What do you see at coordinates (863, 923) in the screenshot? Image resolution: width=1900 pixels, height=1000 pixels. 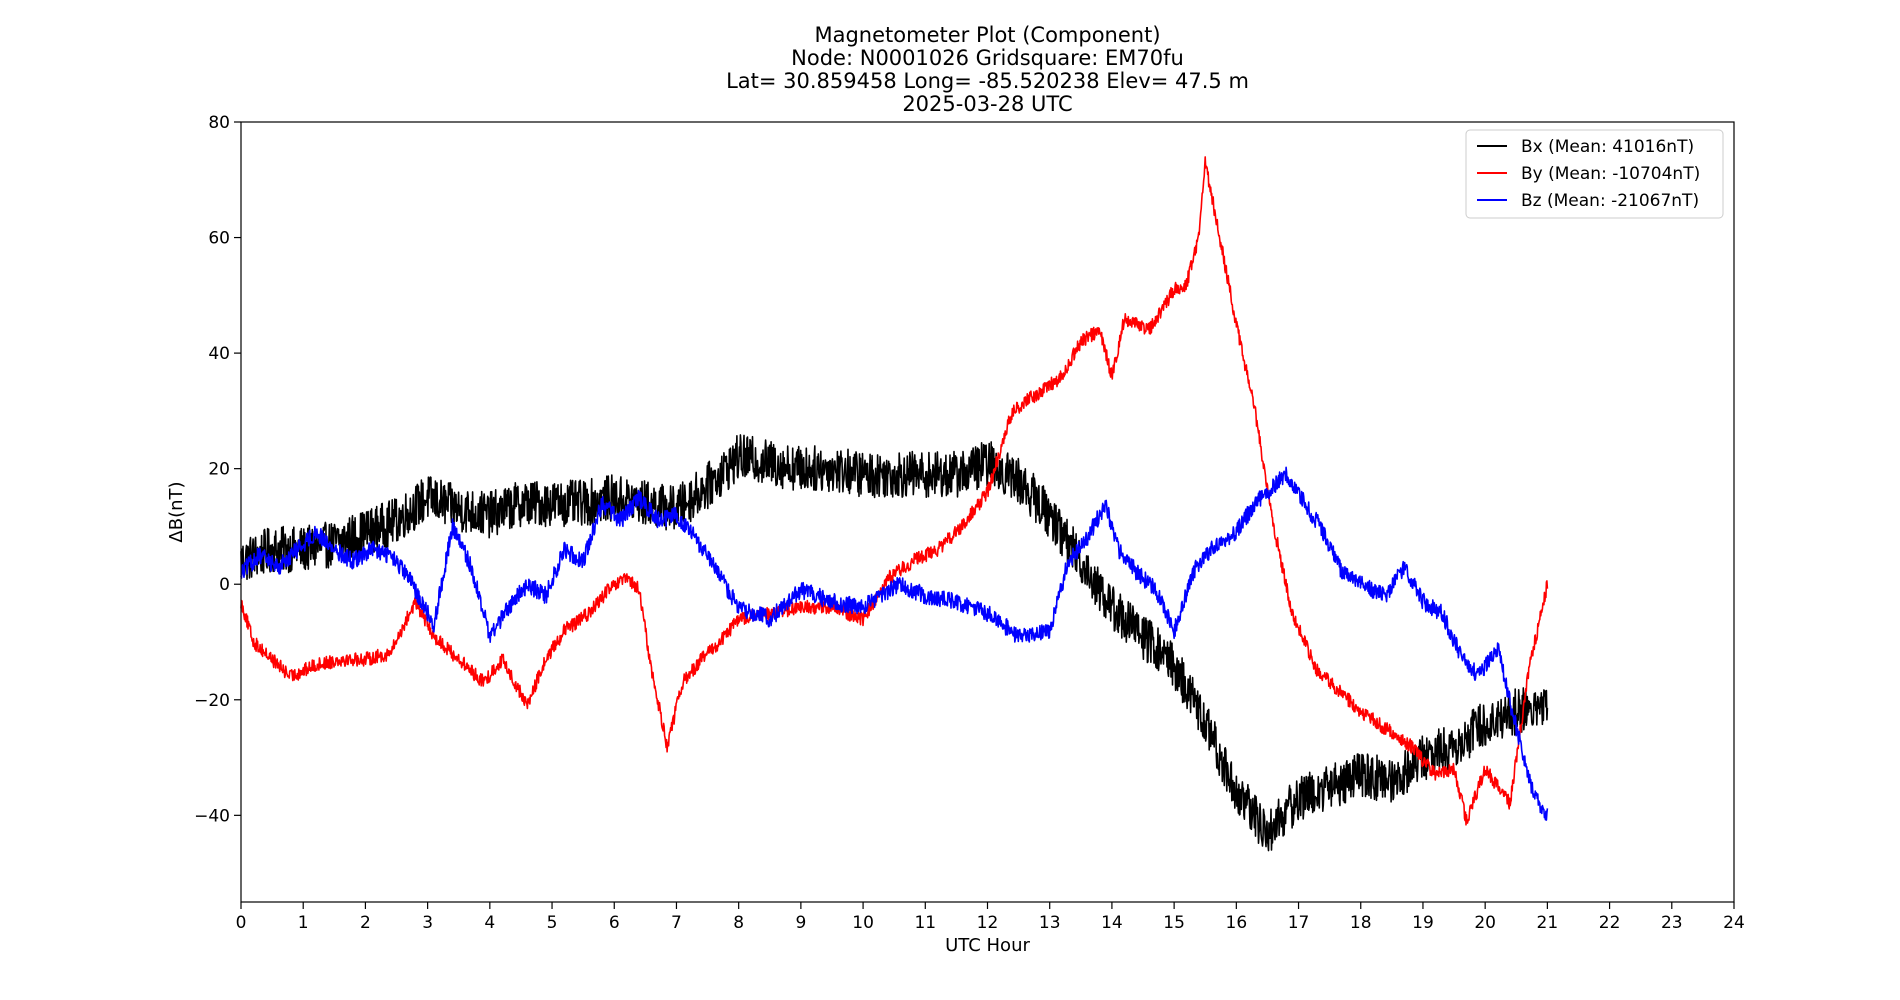 I see `x-tick-label: 10` at bounding box center [863, 923].